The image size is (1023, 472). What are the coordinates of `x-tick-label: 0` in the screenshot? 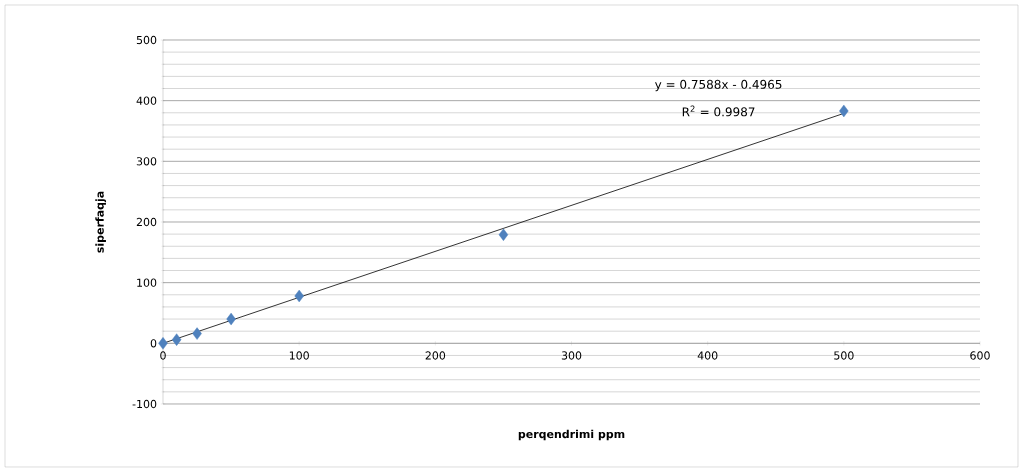 It's located at (163, 355).